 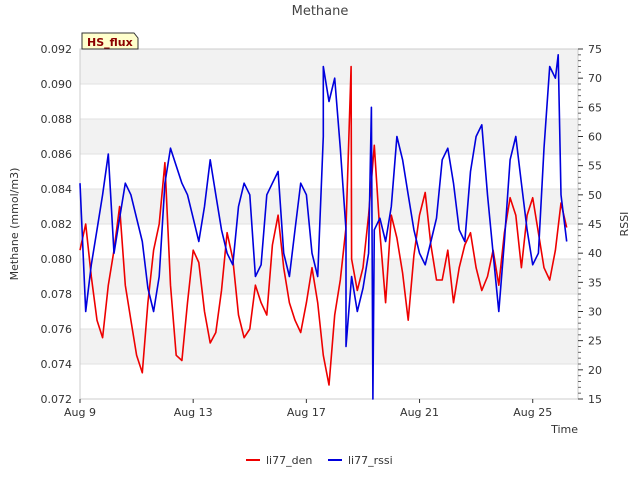 What do you see at coordinates (57, 399) in the screenshot?
I see `y-tick-left-label: 0.072` at bounding box center [57, 399].